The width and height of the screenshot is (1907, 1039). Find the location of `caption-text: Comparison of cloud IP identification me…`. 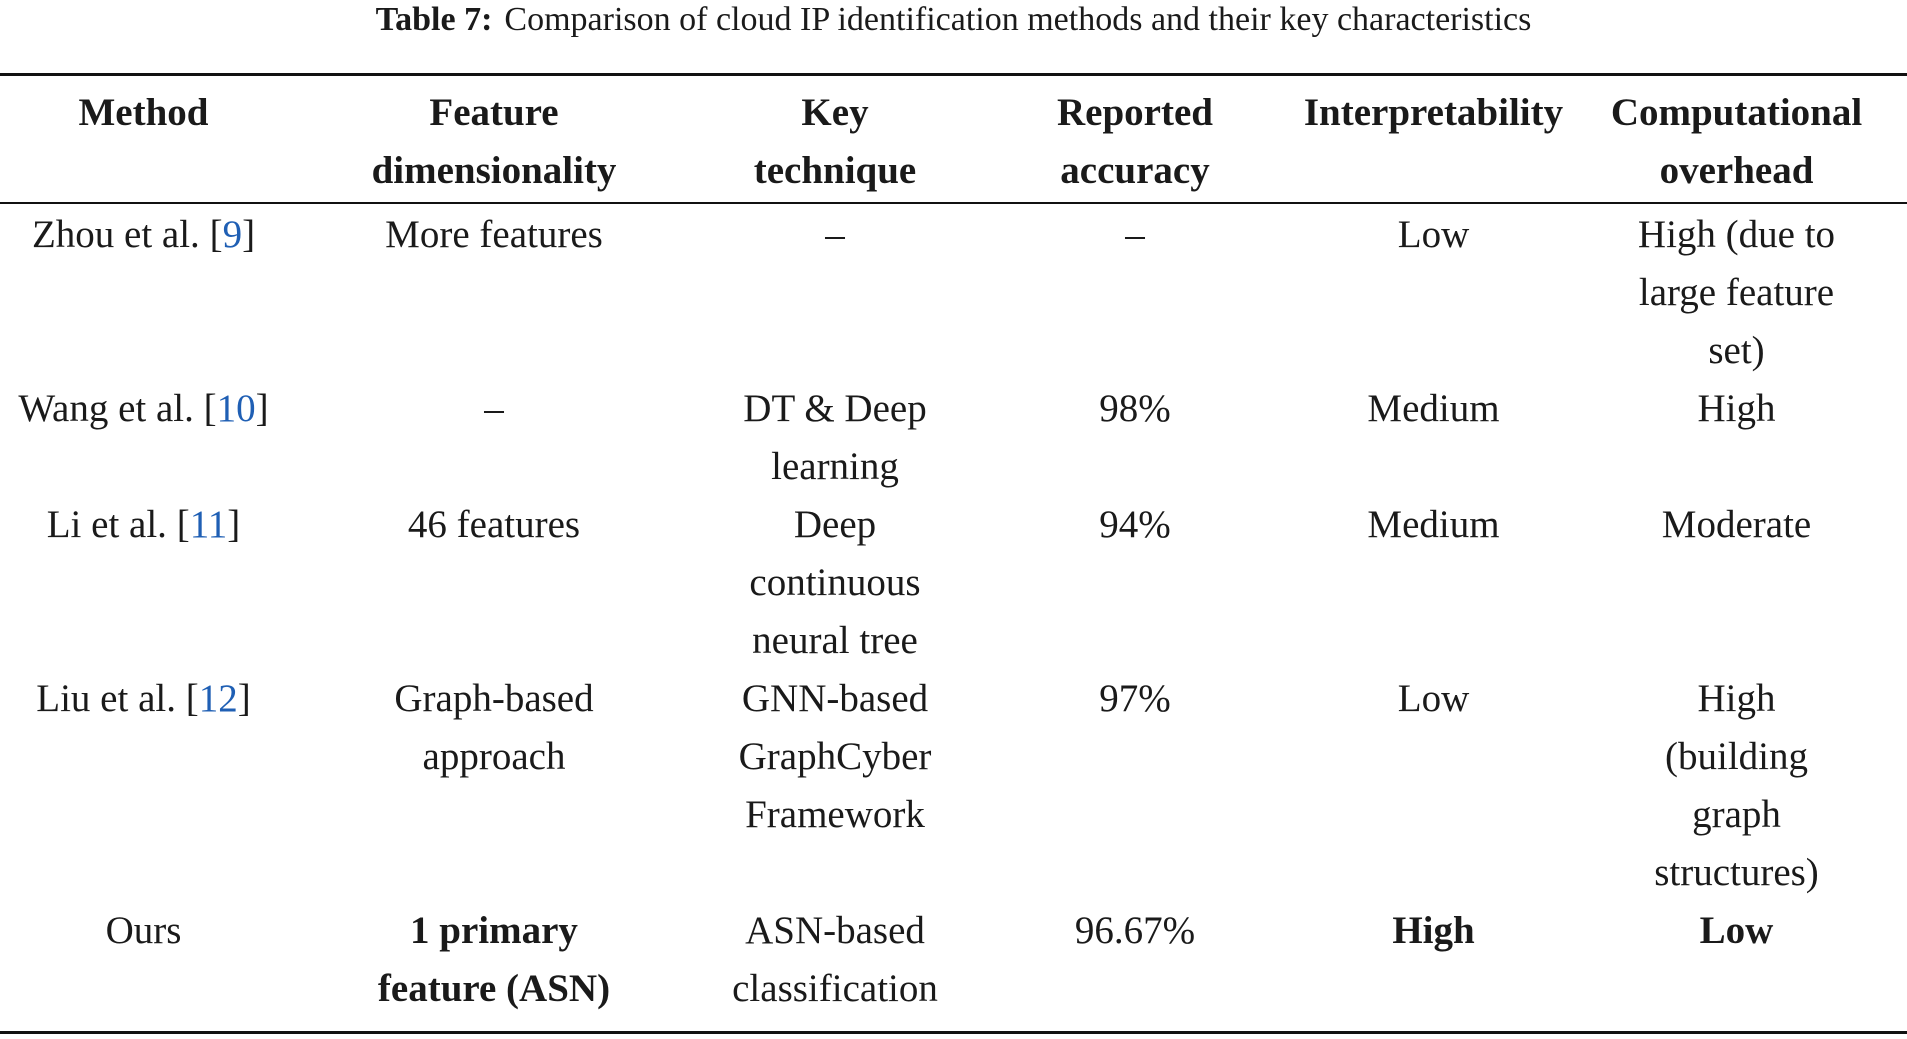

caption-text: Comparison of cloud IP identification me… is located at coordinates (1018, 19).